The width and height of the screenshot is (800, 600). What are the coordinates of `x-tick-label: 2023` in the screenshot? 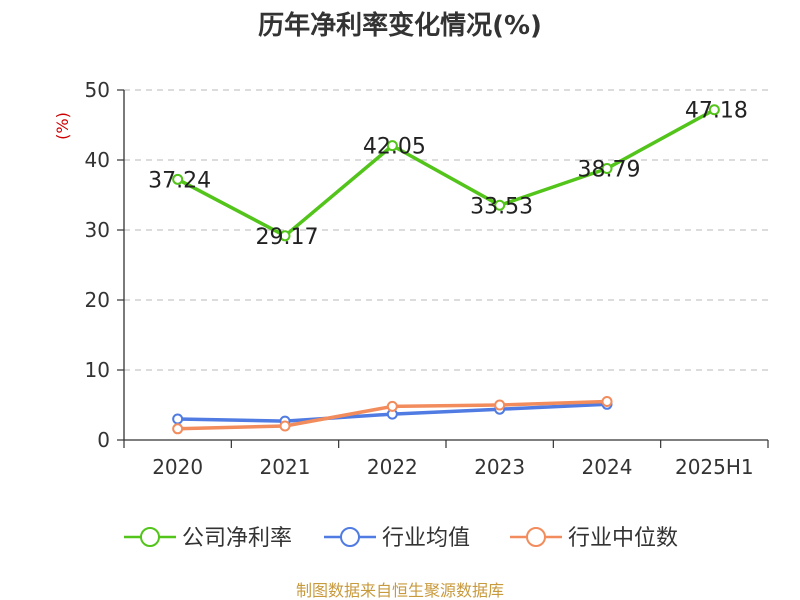 It's located at (499, 467).